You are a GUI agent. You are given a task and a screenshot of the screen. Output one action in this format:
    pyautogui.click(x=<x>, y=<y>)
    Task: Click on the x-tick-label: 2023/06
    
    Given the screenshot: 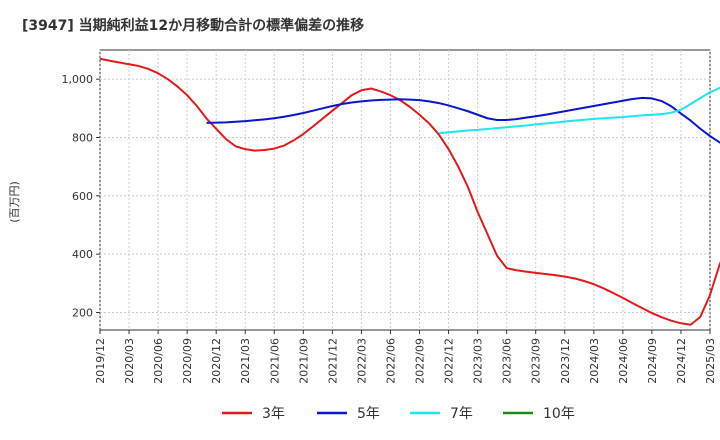 What is the action you would take?
    pyautogui.click(x=507, y=361)
    